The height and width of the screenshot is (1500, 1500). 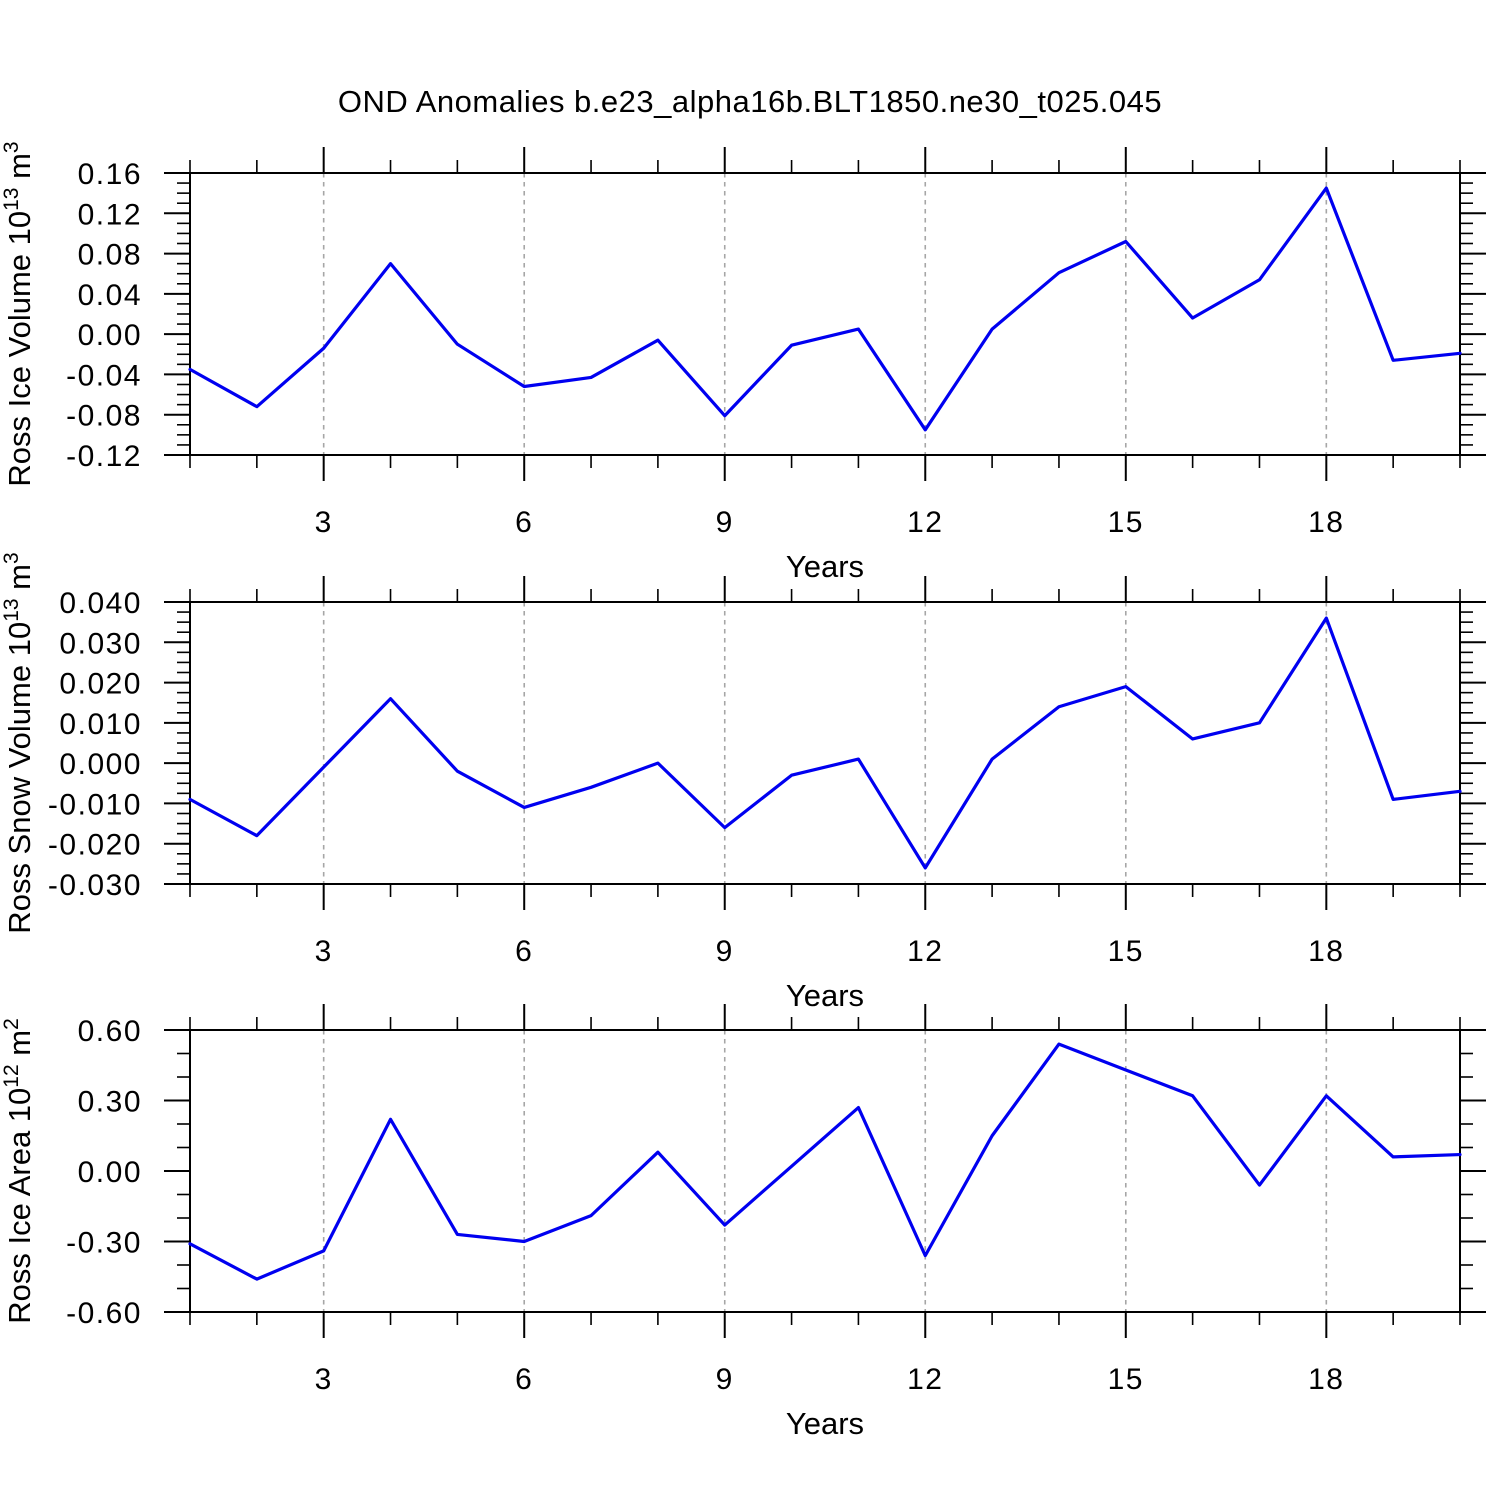 What do you see at coordinates (100, 684) in the screenshot?
I see `ross-snow-volume-y-tick-label: 0.020` at bounding box center [100, 684].